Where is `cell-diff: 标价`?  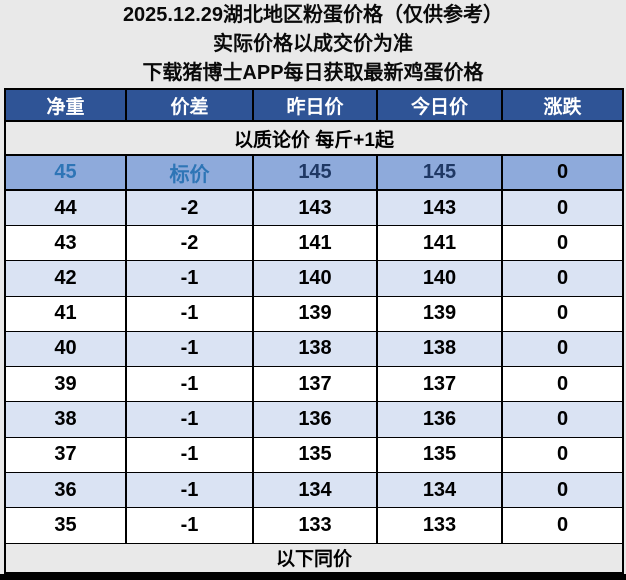
cell-diff: 标价 is located at coordinates (189, 172).